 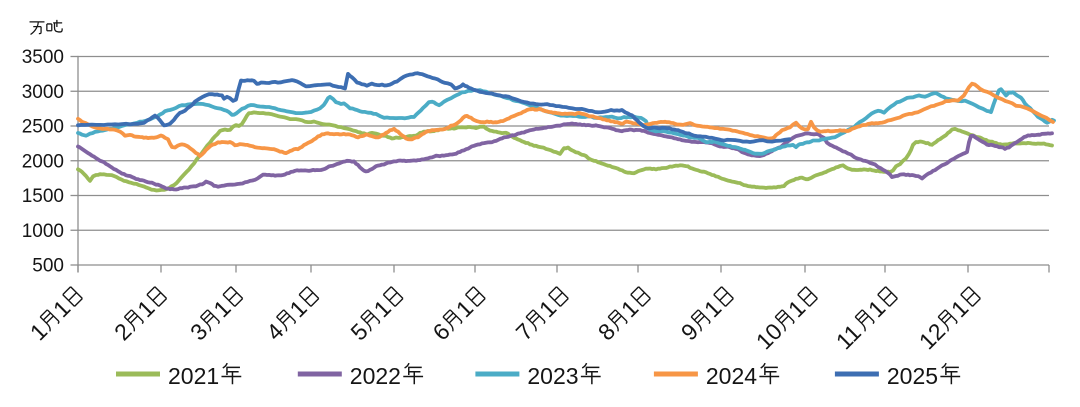 What do you see at coordinates (43, 231) in the screenshot?
I see `svg-text: 1000` at bounding box center [43, 231].